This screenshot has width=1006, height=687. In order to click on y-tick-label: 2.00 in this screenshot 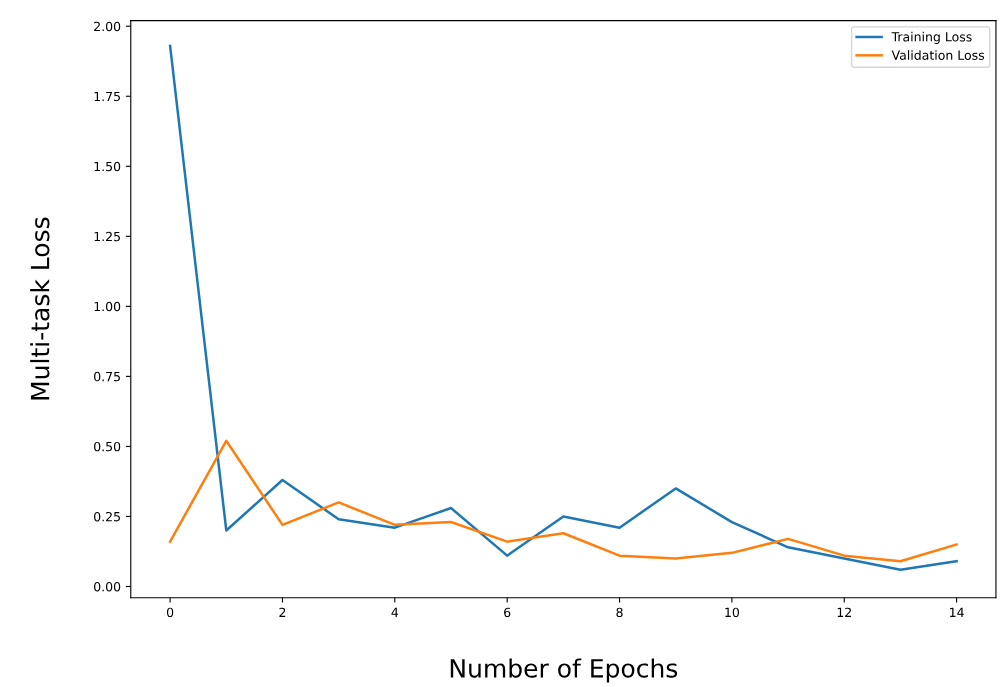, I will do `click(107, 26)`.